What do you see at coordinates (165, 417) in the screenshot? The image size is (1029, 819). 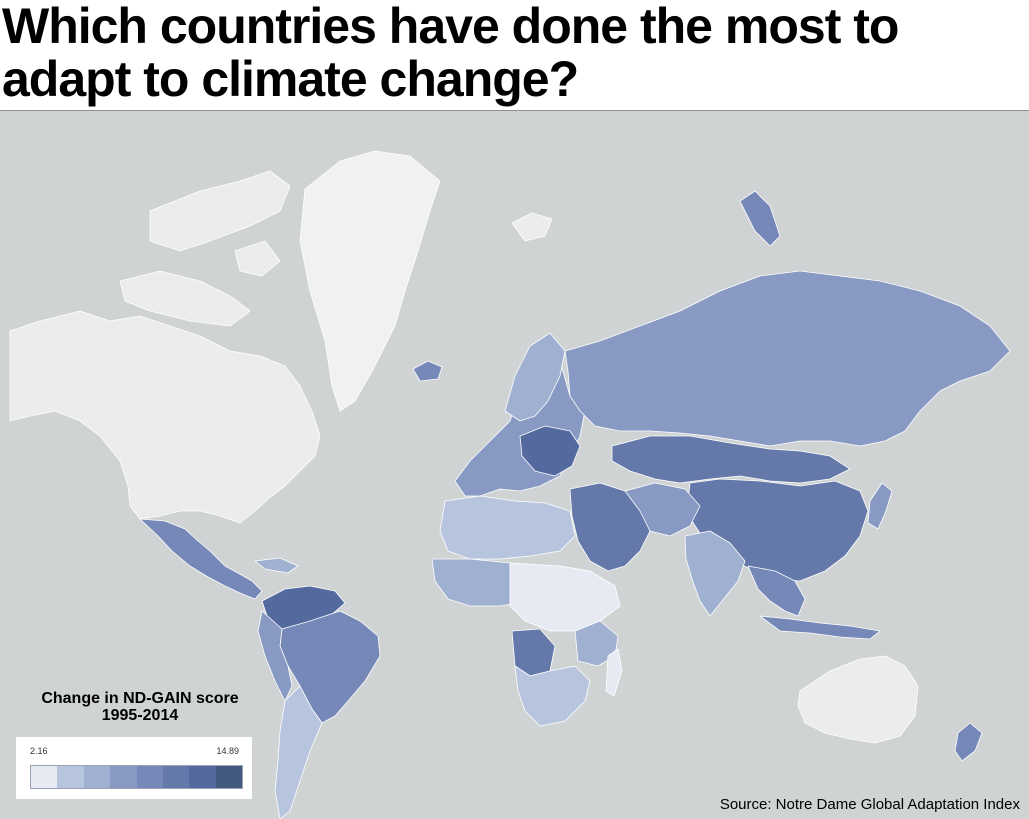 I see `region-north-america` at bounding box center [165, 417].